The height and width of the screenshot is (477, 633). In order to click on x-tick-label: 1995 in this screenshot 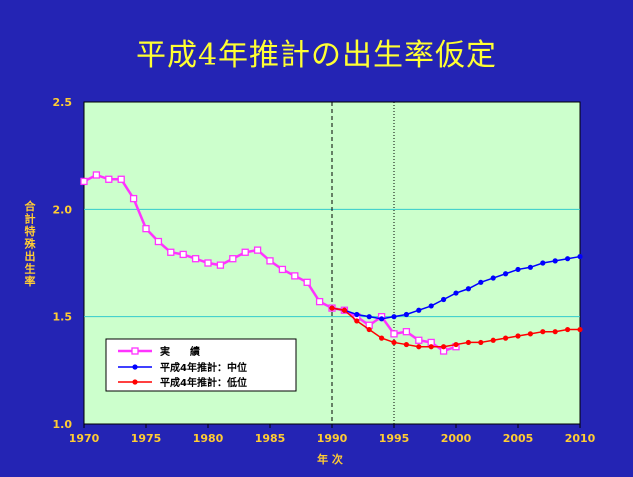, I will do `click(394, 438)`.